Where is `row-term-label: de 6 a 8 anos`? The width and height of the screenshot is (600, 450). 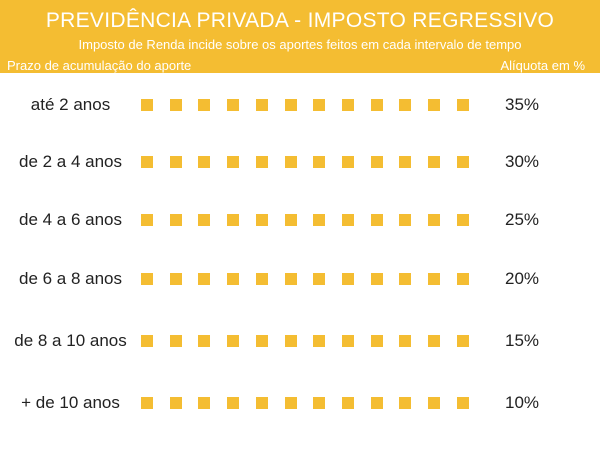 row-term-label: de 6 a 8 anos is located at coordinates (70, 278).